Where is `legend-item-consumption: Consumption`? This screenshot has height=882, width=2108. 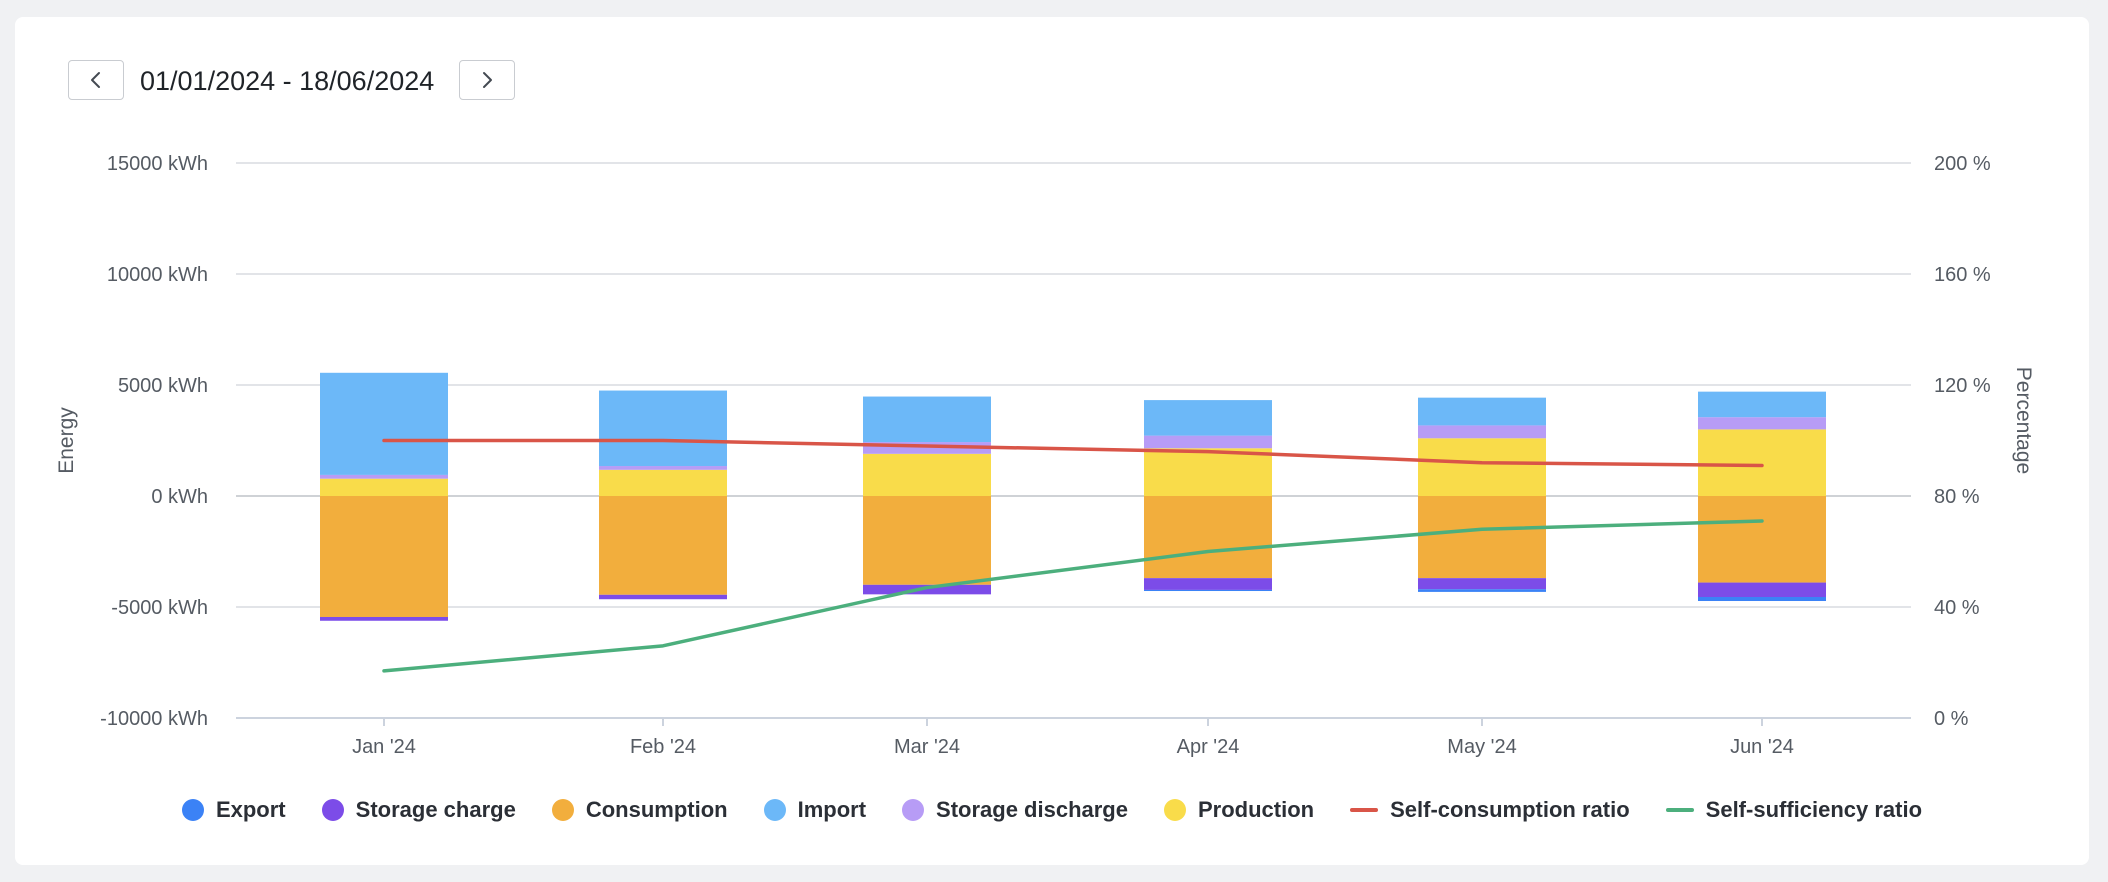
legend-item-consumption: Consumption is located at coordinates (639, 810).